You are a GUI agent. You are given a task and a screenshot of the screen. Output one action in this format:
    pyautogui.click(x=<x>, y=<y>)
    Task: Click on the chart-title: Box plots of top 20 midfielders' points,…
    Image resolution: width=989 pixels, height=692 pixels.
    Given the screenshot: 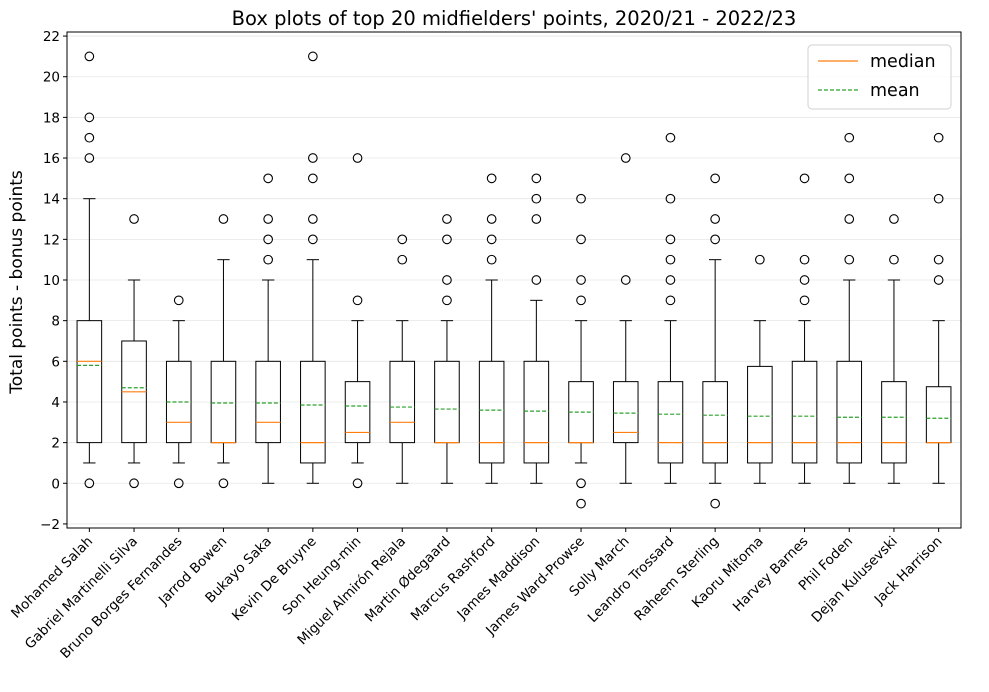 What is the action you would take?
    pyautogui.click(x=514, y=18)
    